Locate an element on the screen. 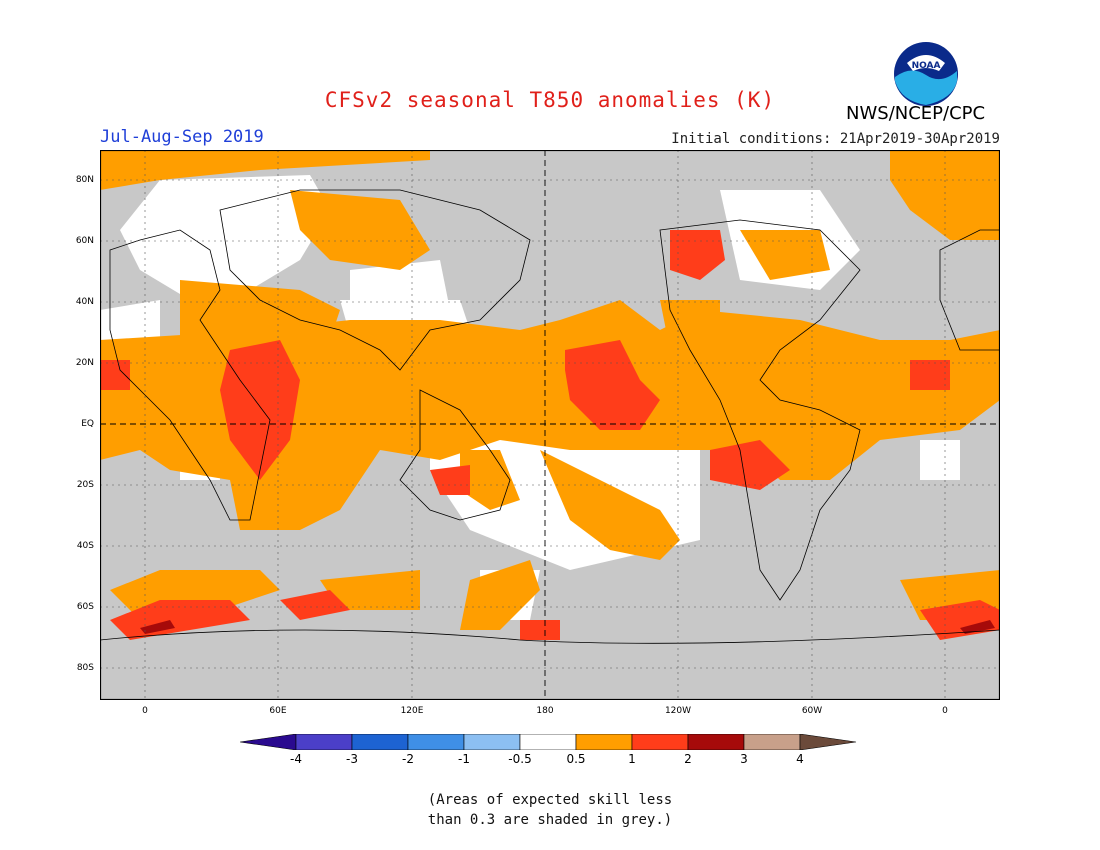 The image size is (1100, 850). season-label: Jul-Aug-Sep 2019 is located at coordinates (182, 137).